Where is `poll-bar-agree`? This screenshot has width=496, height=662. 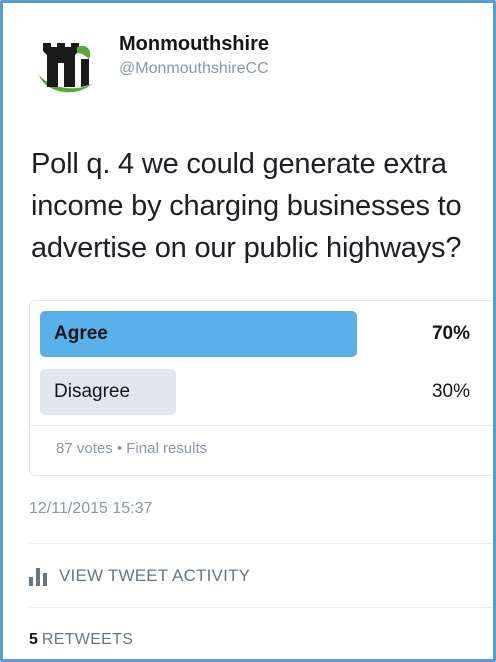 poll-bar-agree is located at coordinates (198, 334).